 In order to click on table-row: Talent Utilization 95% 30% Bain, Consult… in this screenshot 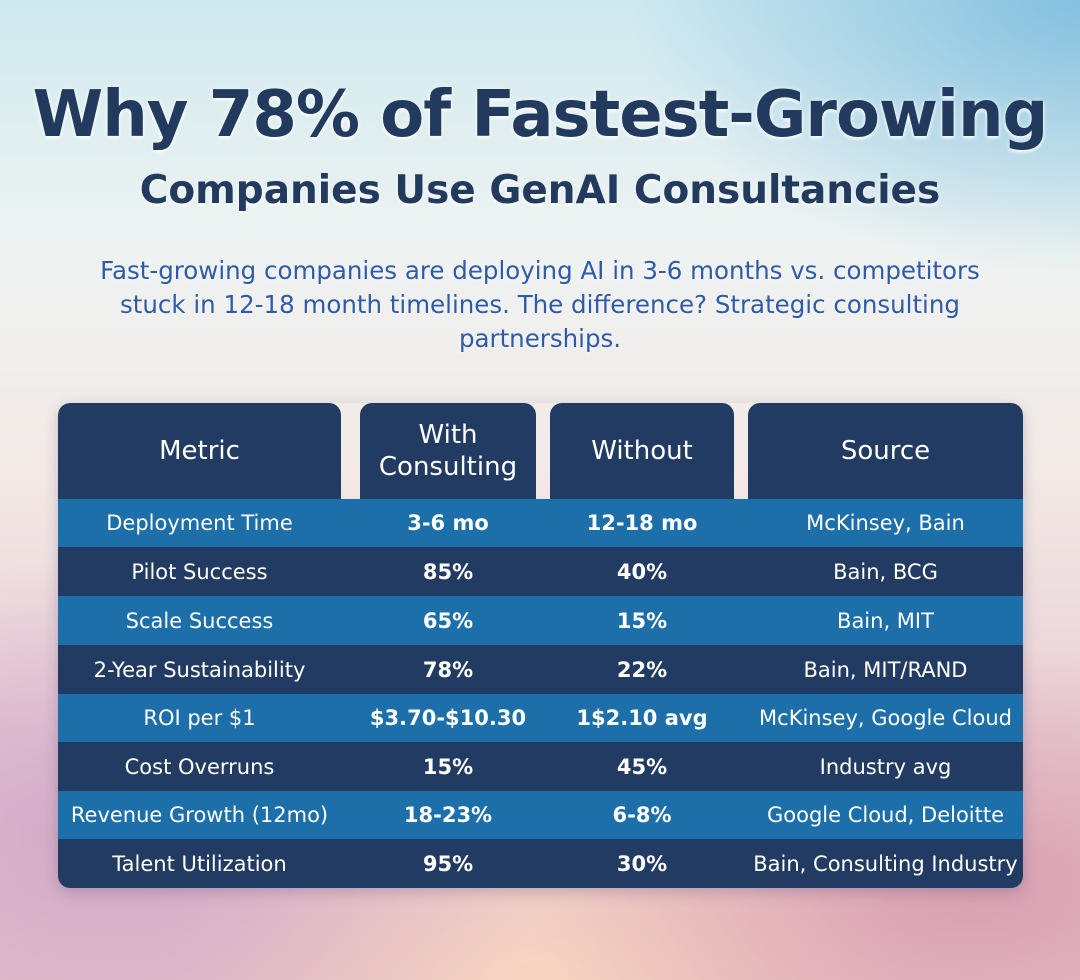, I will do `click(540, 863)`.